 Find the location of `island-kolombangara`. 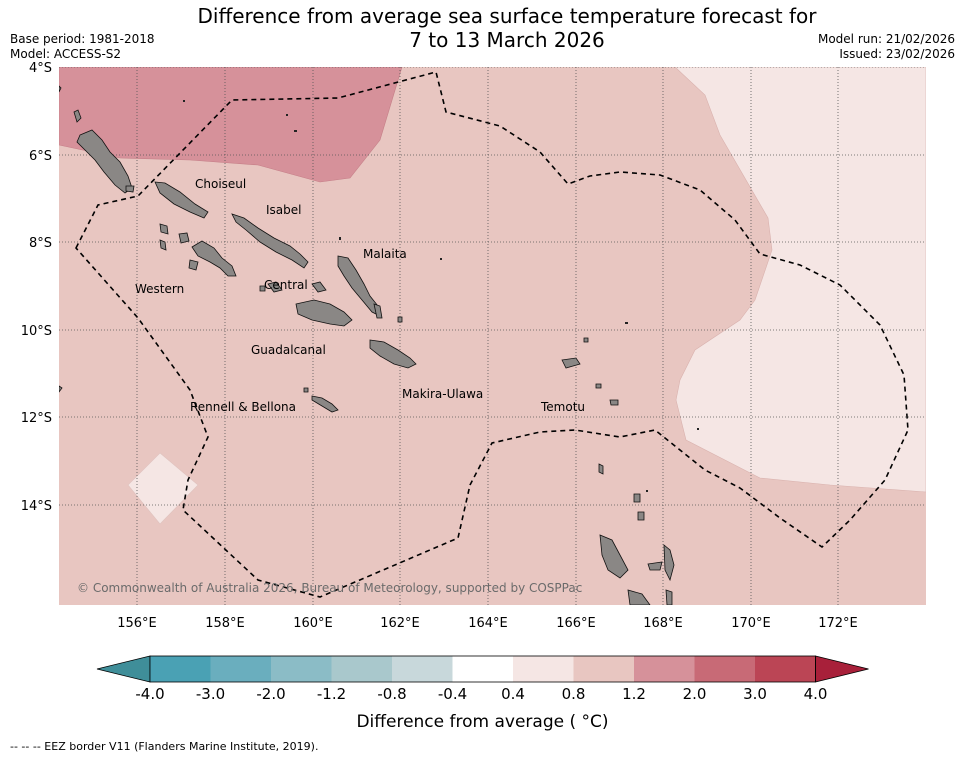

island-kolombangara is located at coordinates (184, 238).